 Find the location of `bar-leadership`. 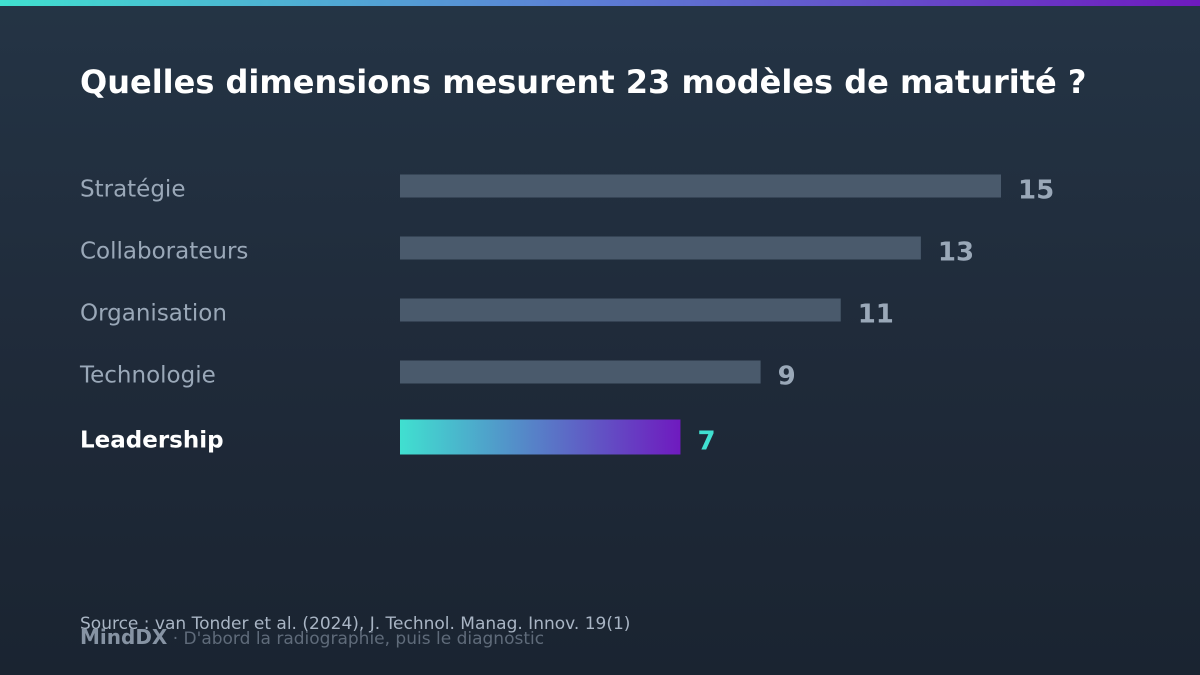

bar-leadership is located at coordinates (540, 437).